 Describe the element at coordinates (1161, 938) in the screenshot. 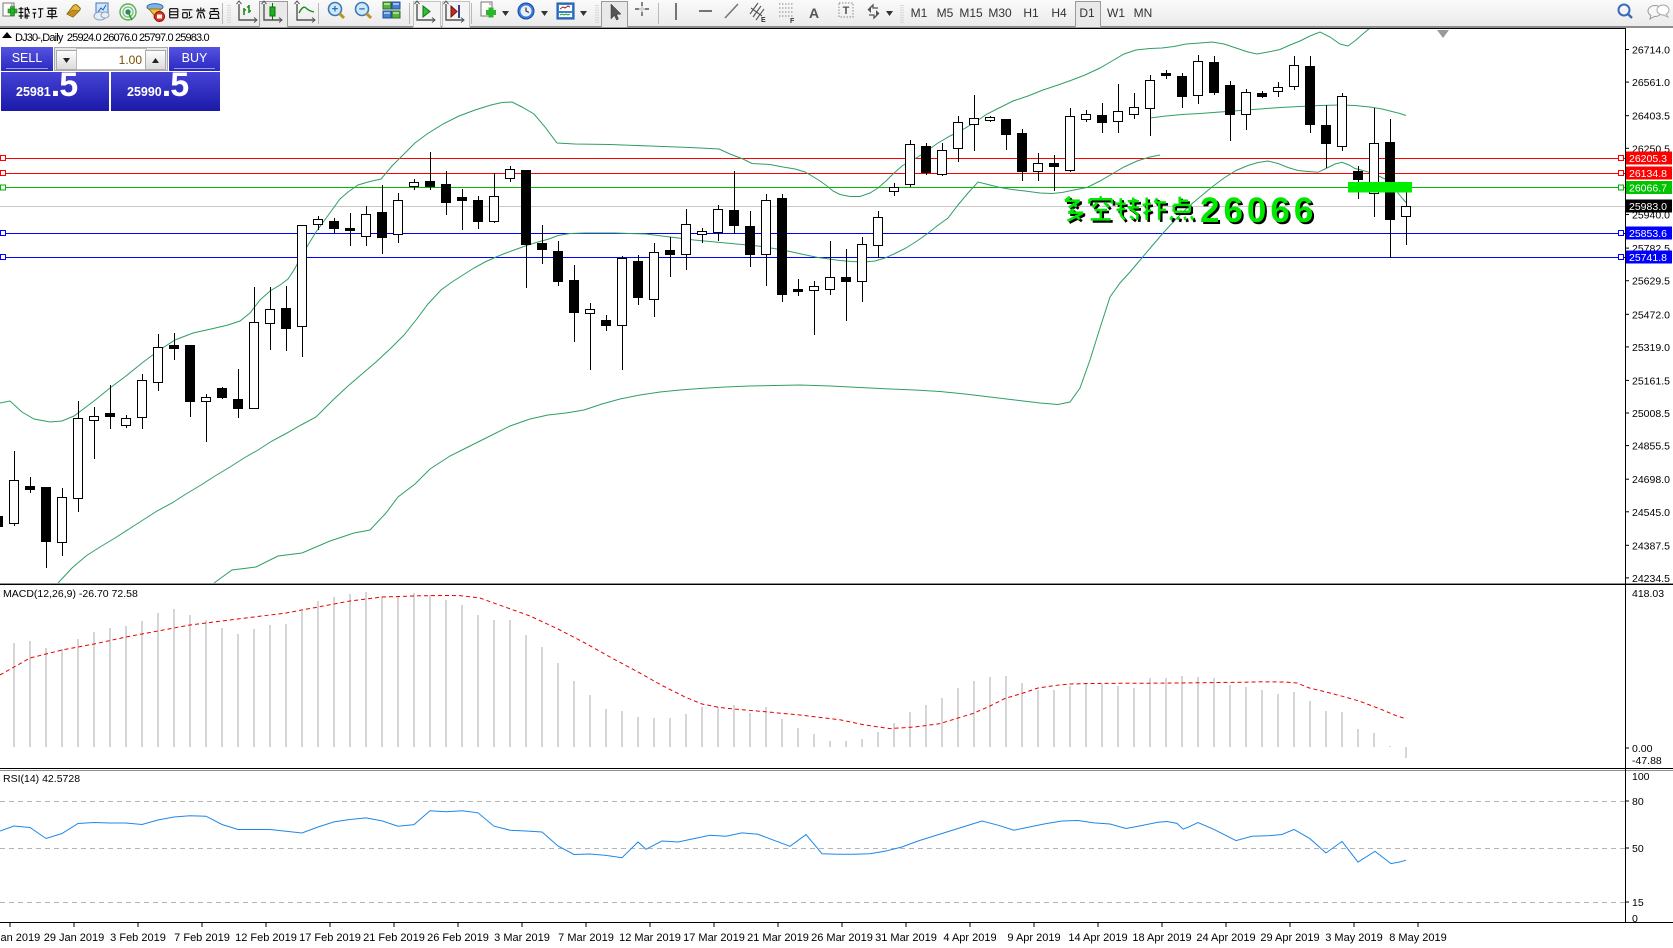

I see `svg-text: 18 Apr 2019` at that location.